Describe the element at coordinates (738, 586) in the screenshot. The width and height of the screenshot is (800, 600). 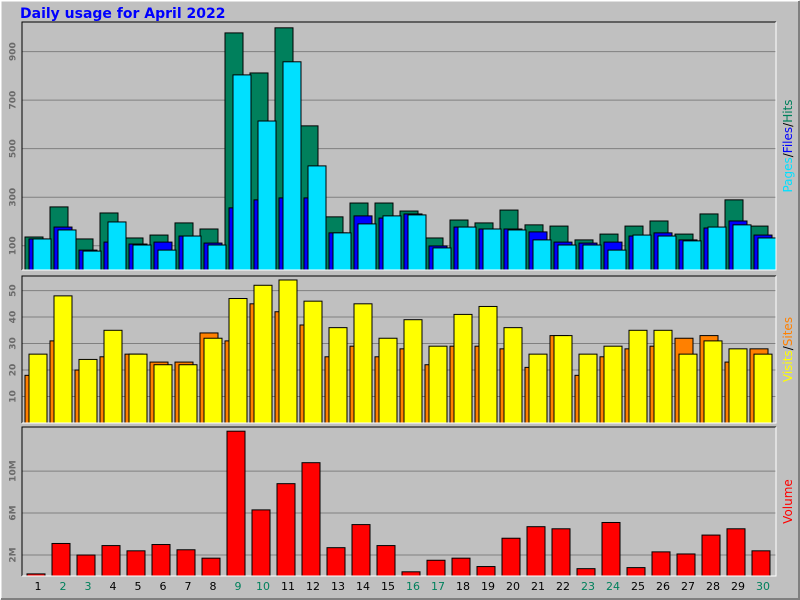
I see `x-tick-label: 29` at that location.